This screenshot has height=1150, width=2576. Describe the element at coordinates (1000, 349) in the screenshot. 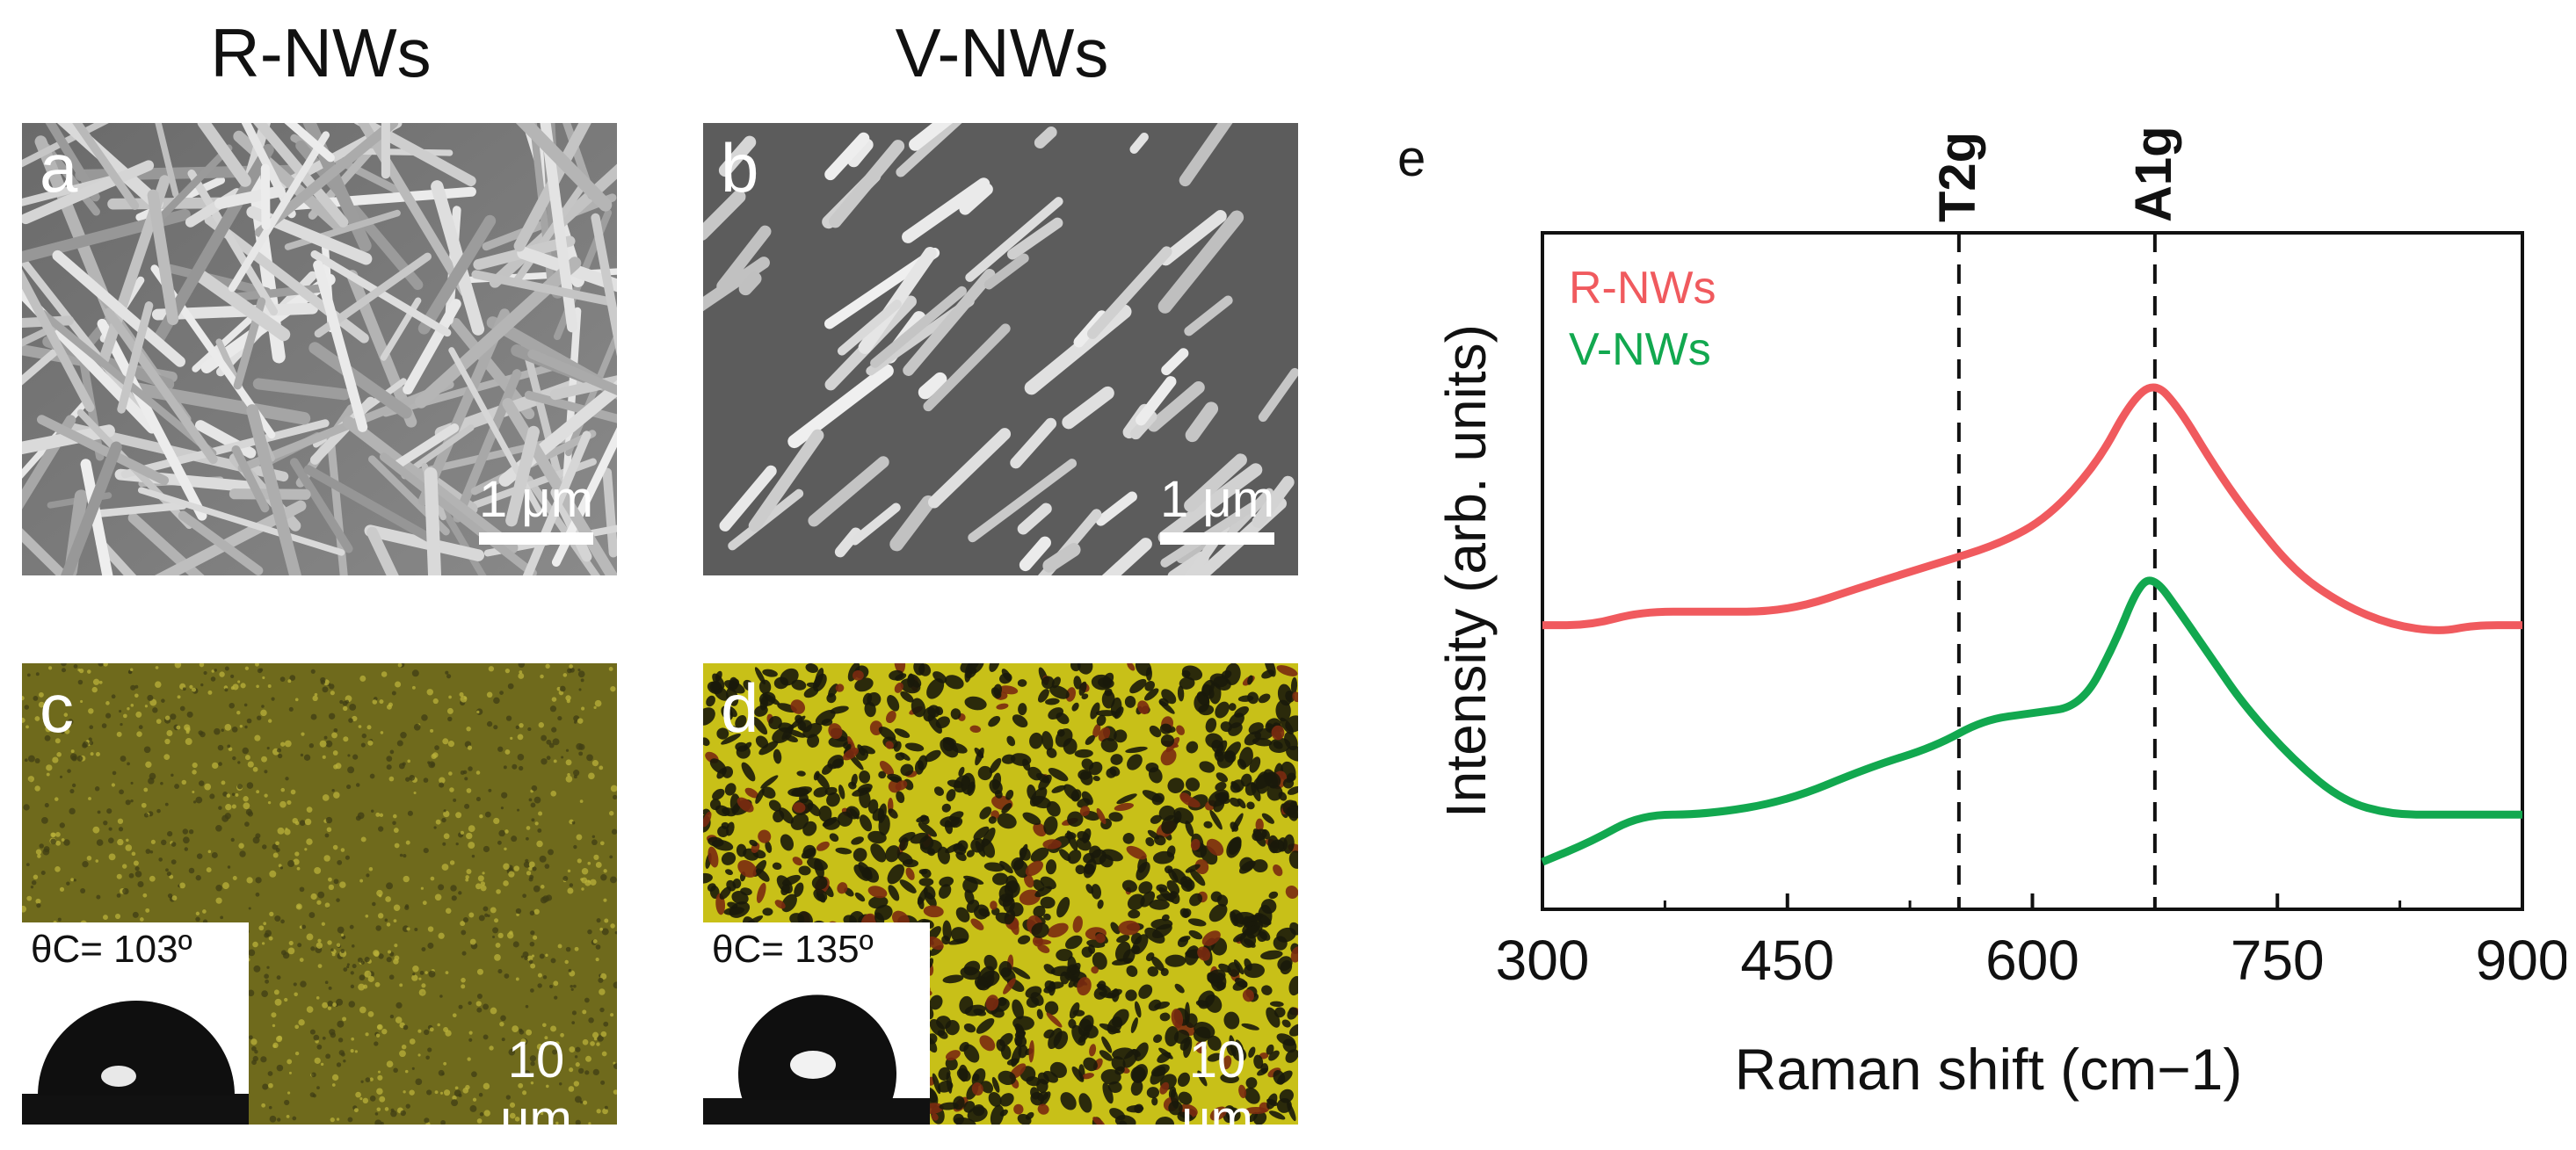

I see `panel-b-sem-image: b 1 μm` at that location.